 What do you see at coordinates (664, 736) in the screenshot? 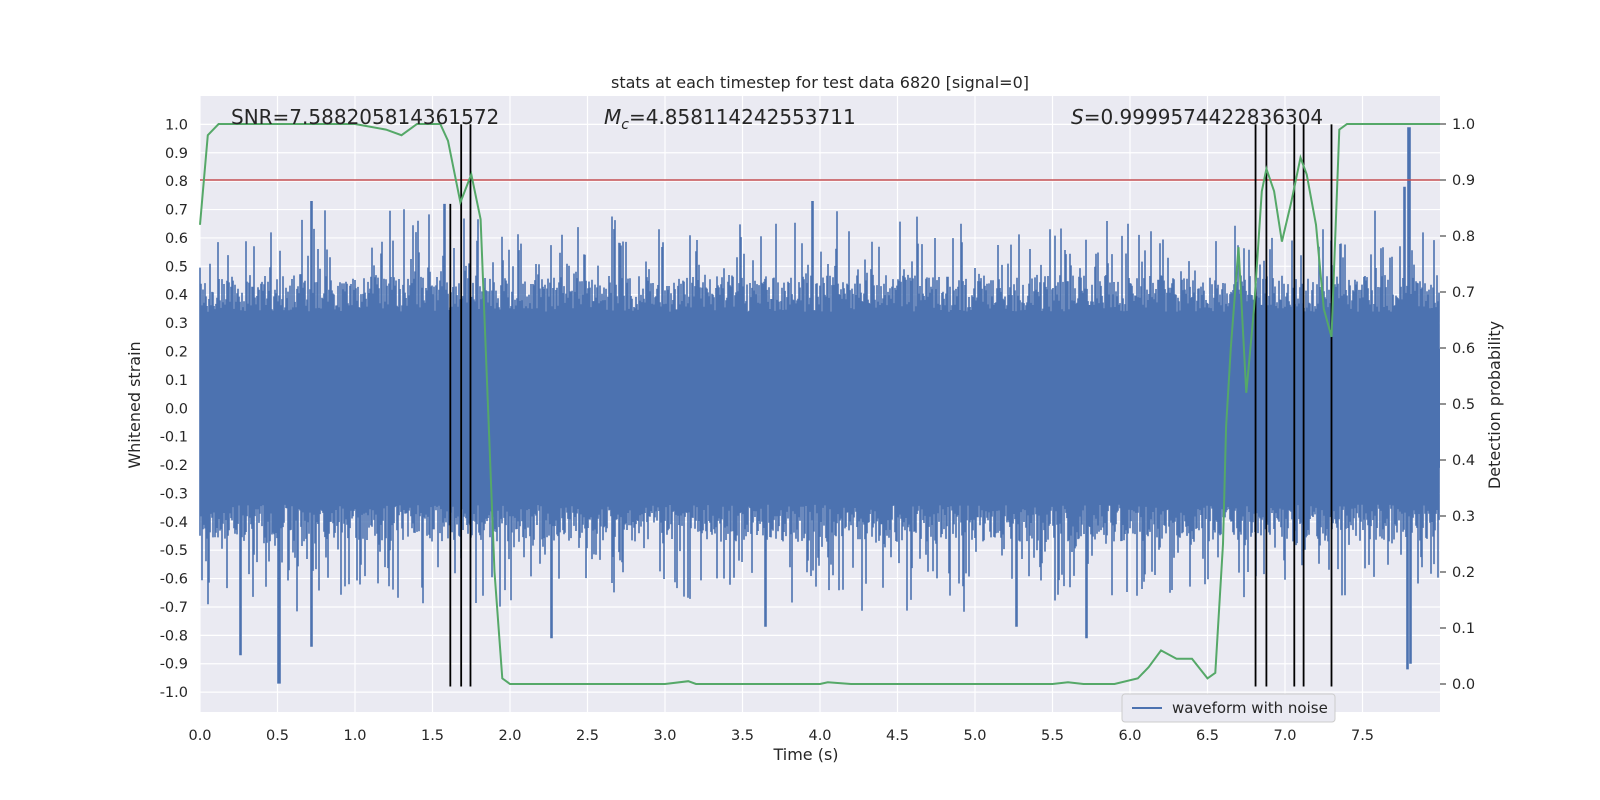
I see `x-tick-label: 3.0` at bounding box center [664, 736].